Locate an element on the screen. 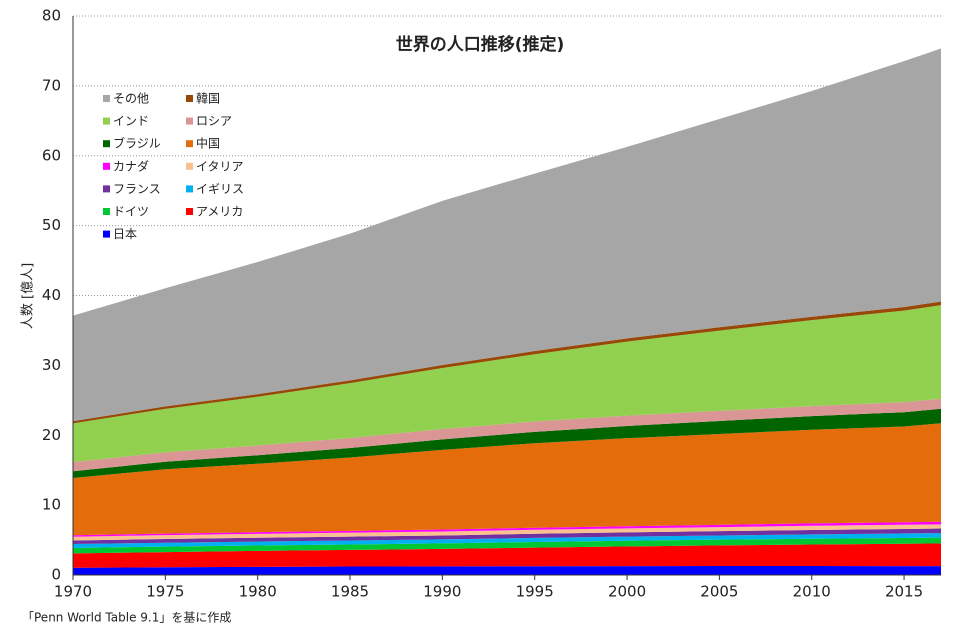  legend-label: ブラジル is located at coordinates (137, 143).